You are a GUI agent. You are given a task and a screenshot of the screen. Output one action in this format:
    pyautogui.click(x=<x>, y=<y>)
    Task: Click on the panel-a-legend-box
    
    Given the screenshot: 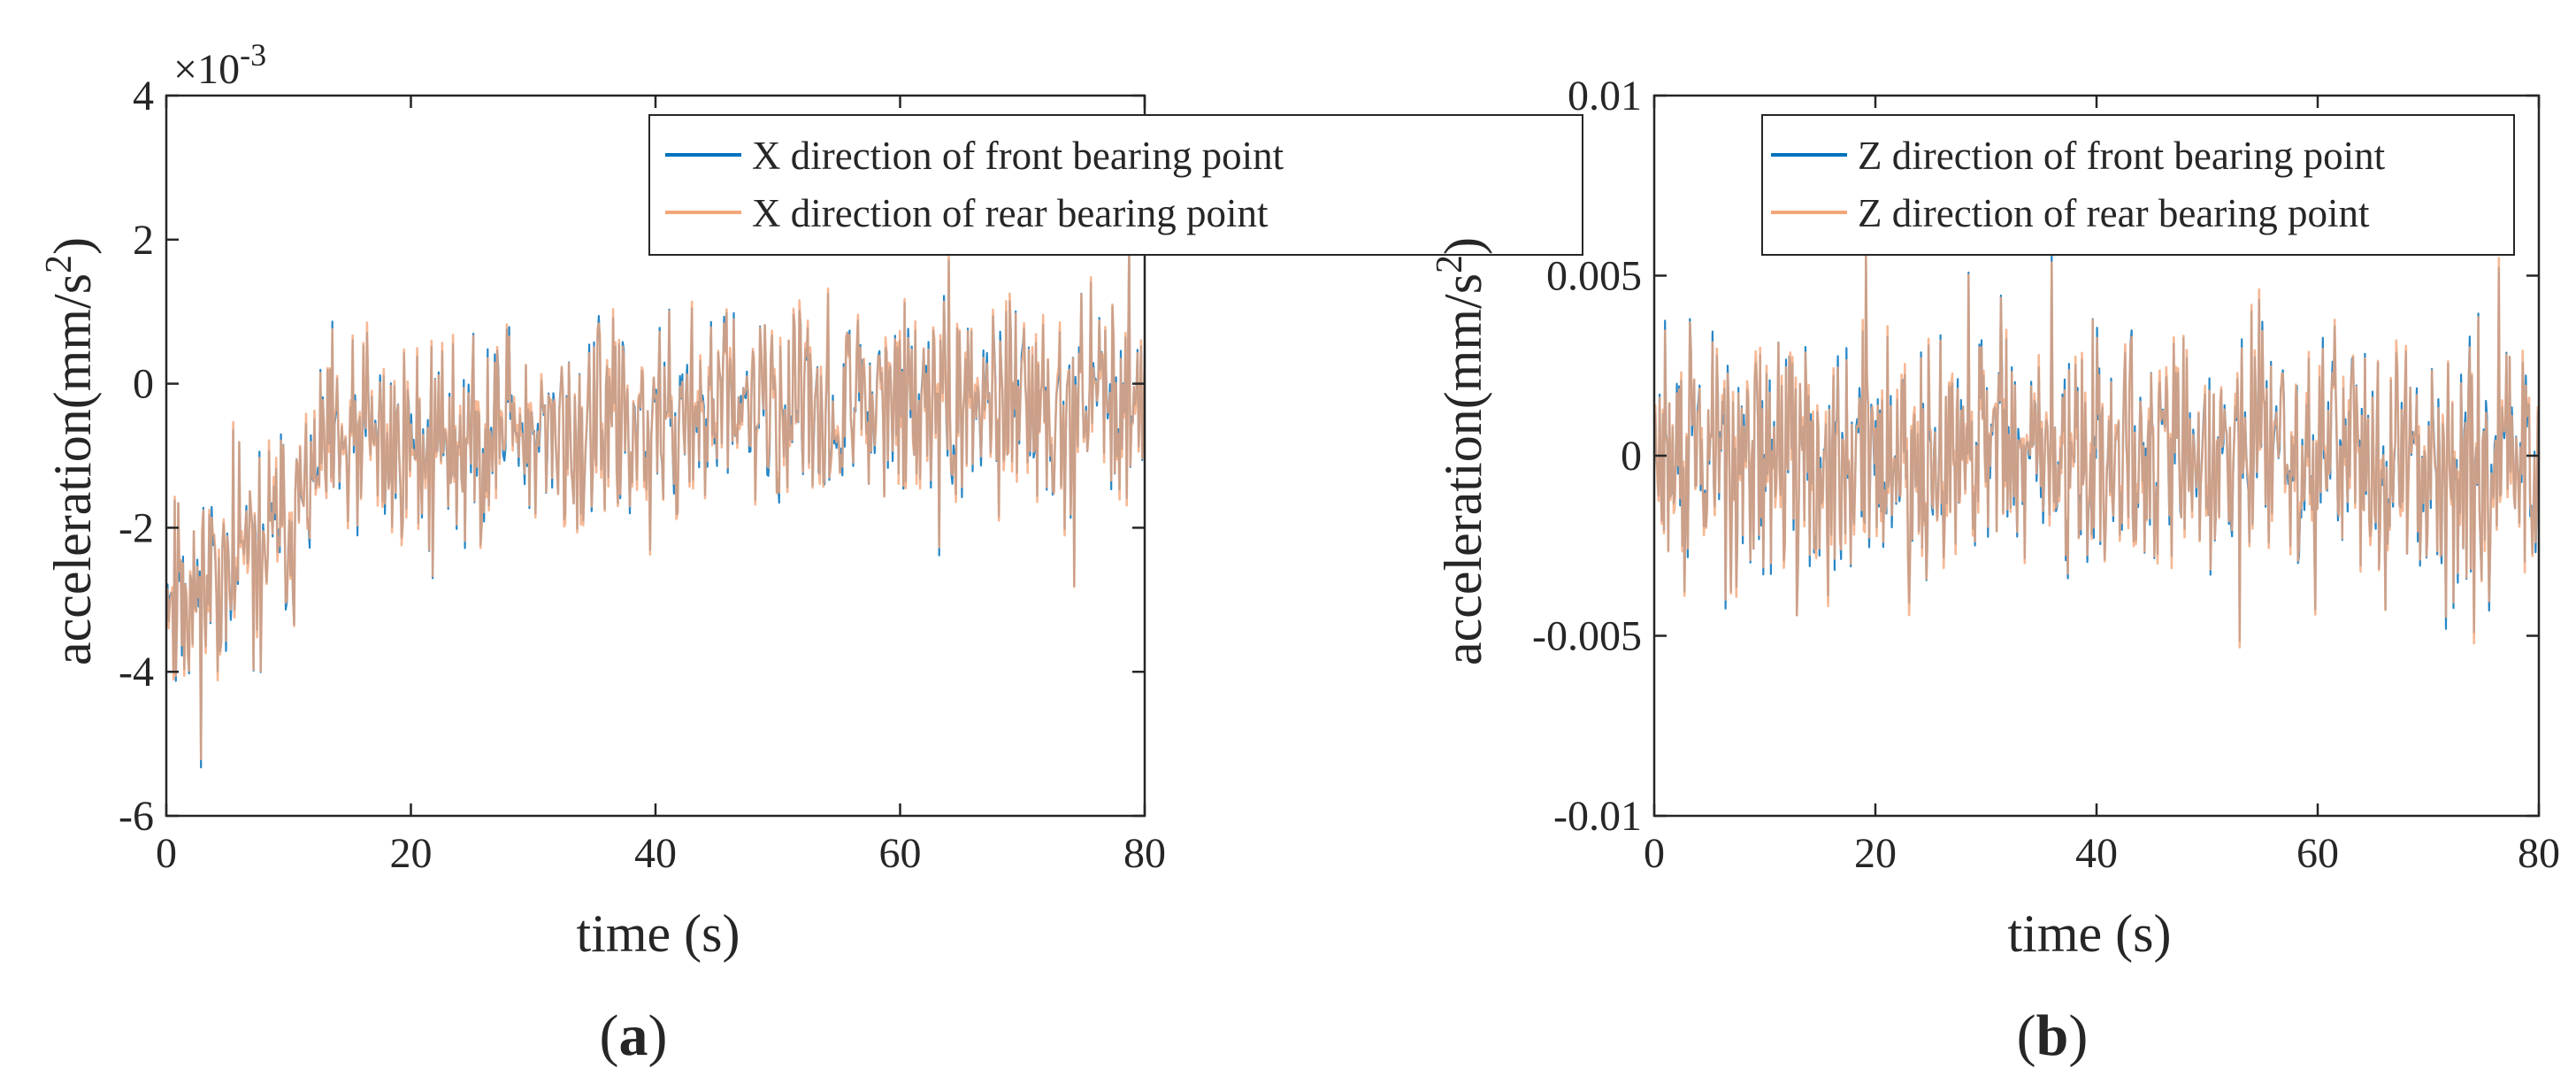 What is the action you would take?
    pyautogui.click(x=1115, y=185)
    